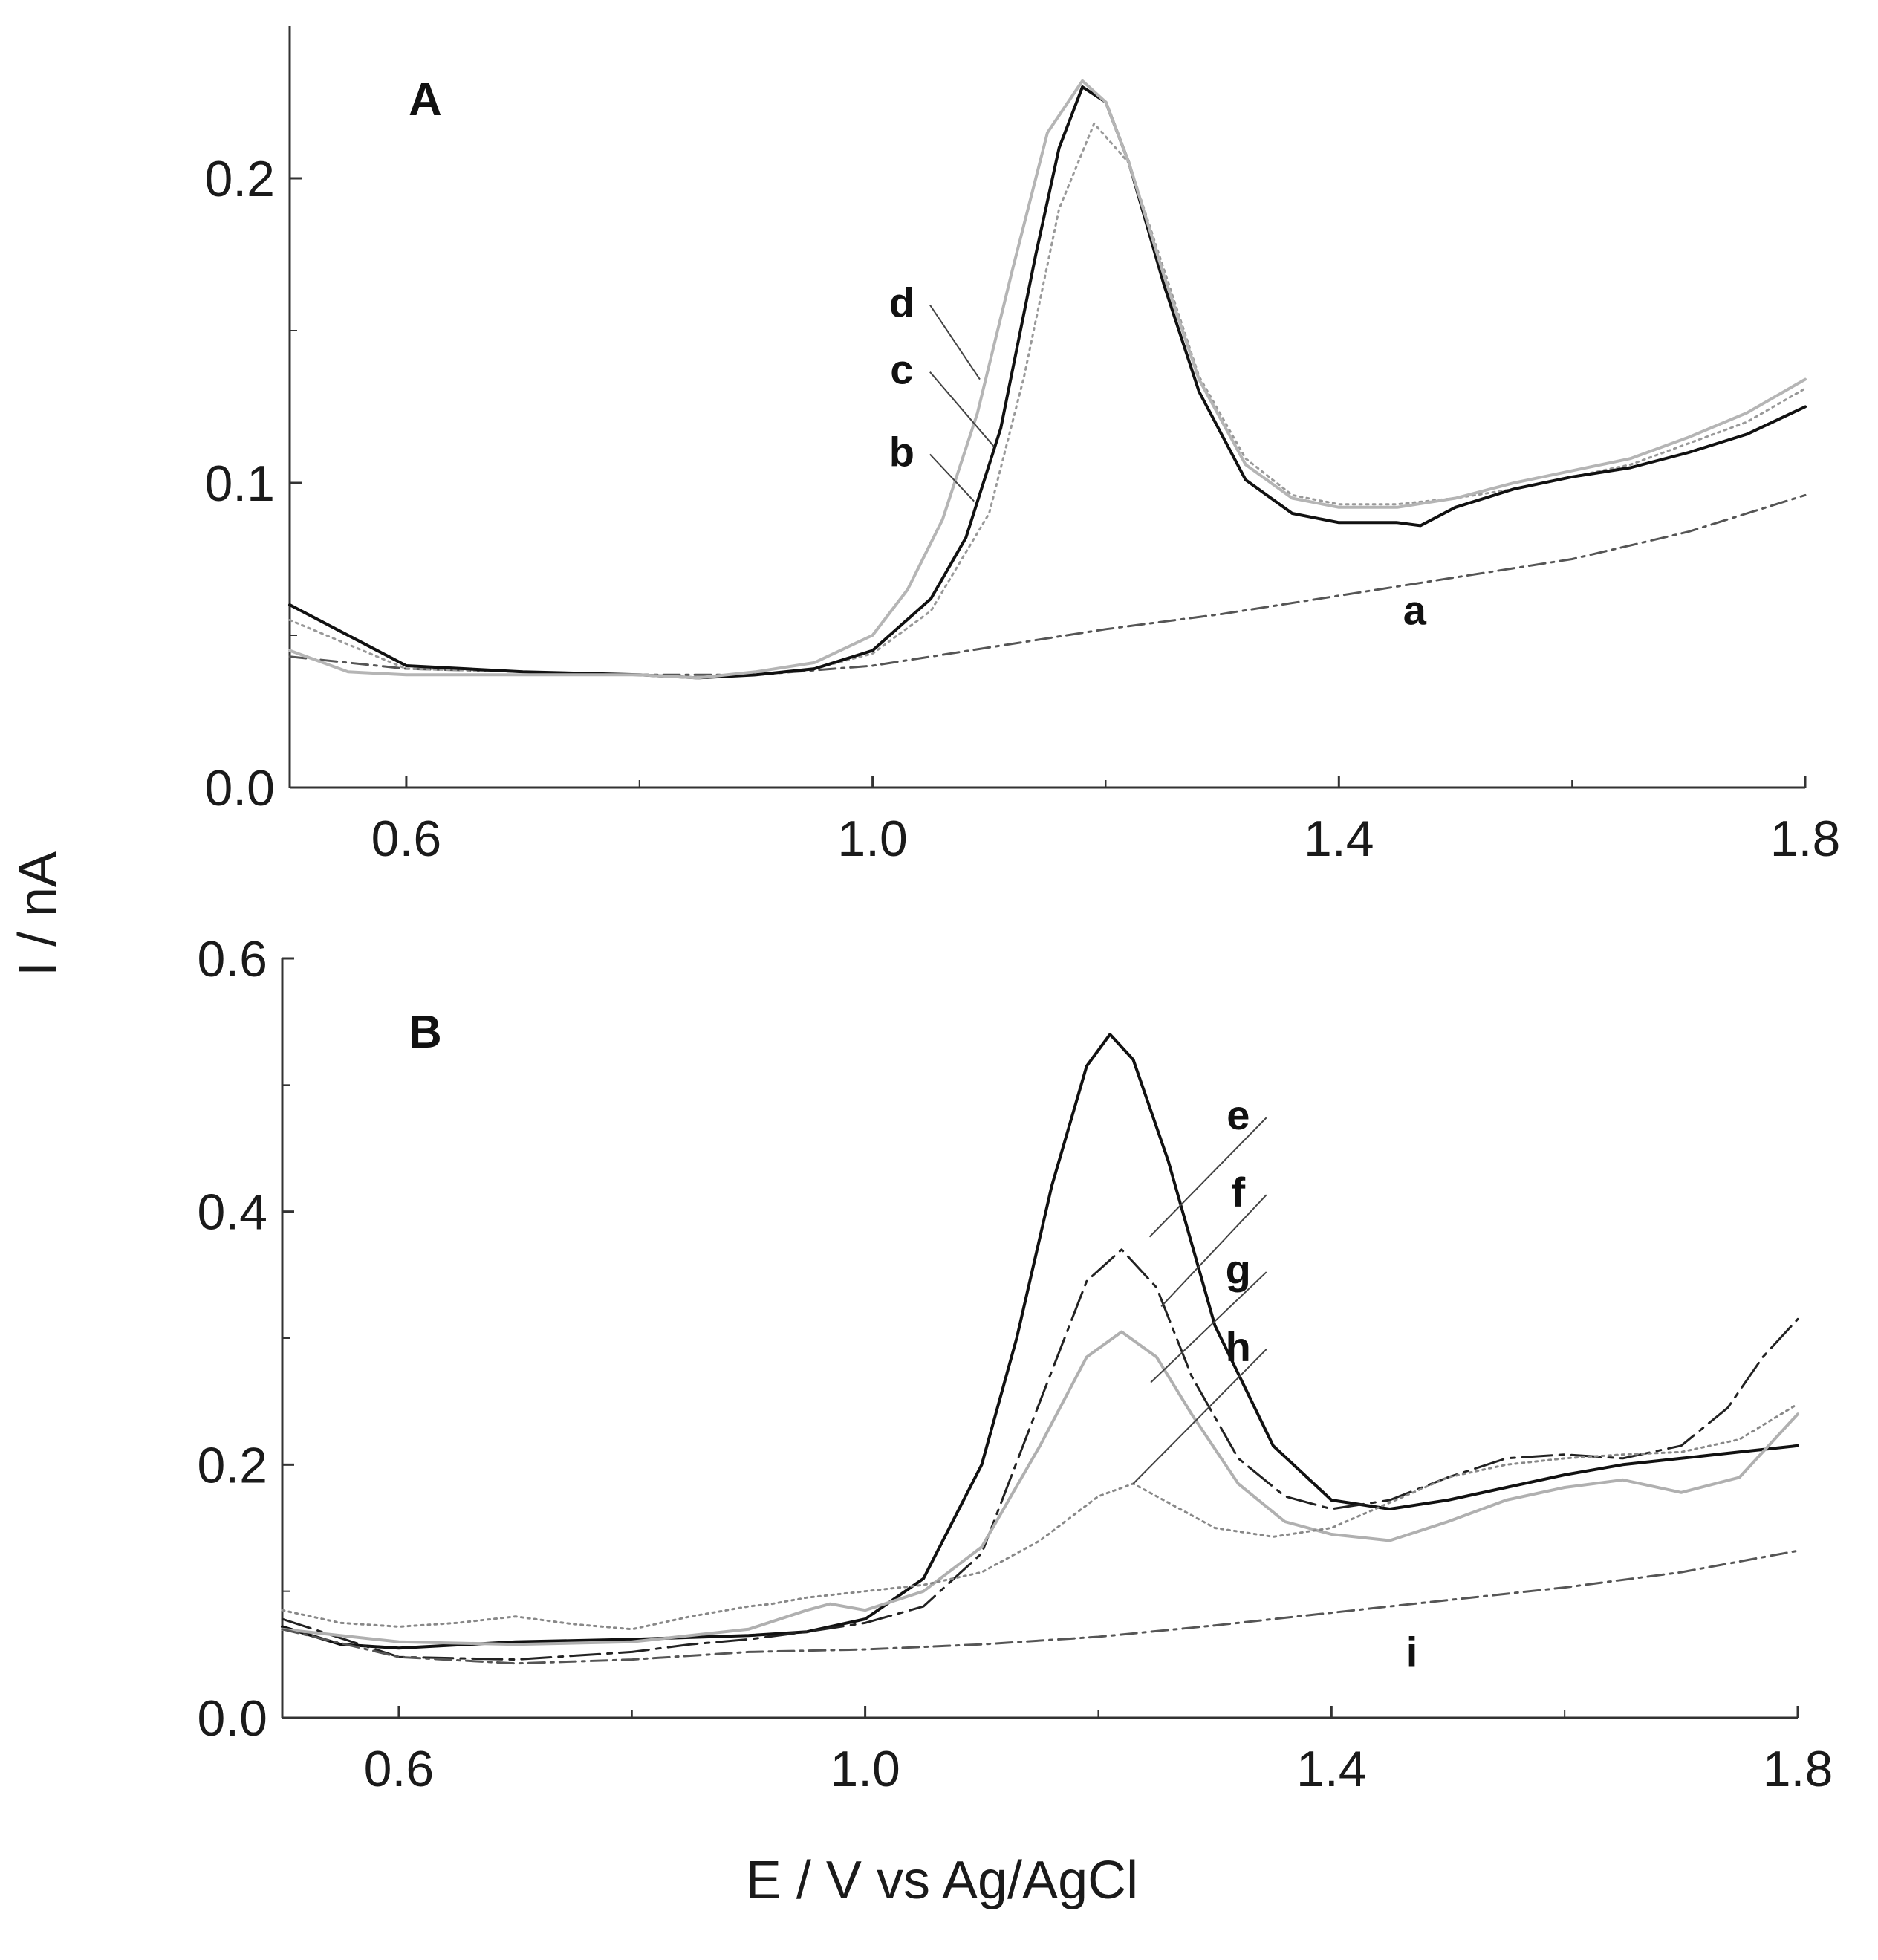 The width and height of the screenshot is (1878, 1960). Describe the element at coordinates (232, 1718) in the screenshot. I see `panel-b-y-tick-label: 0.0` at that location.